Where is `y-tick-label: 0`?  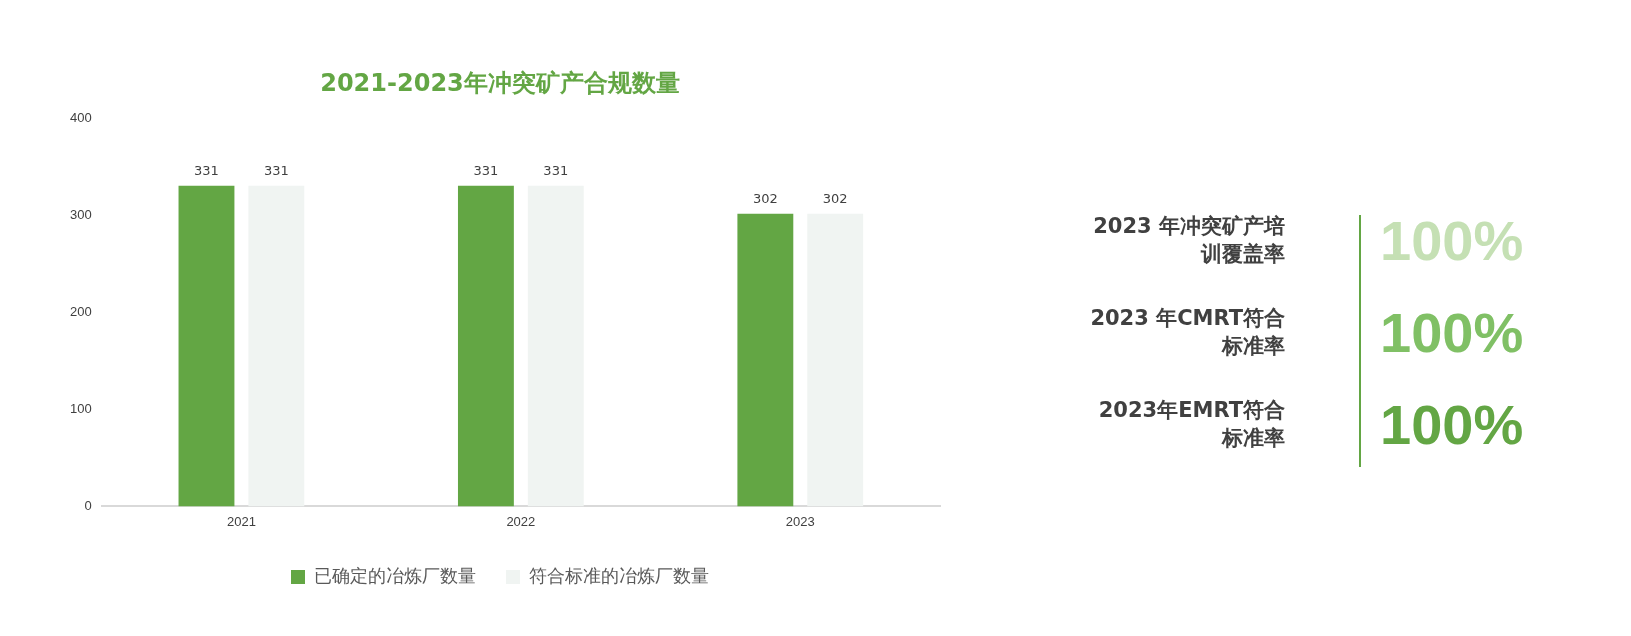
y-tick-label: 0 is located at coordinates (88, 505).